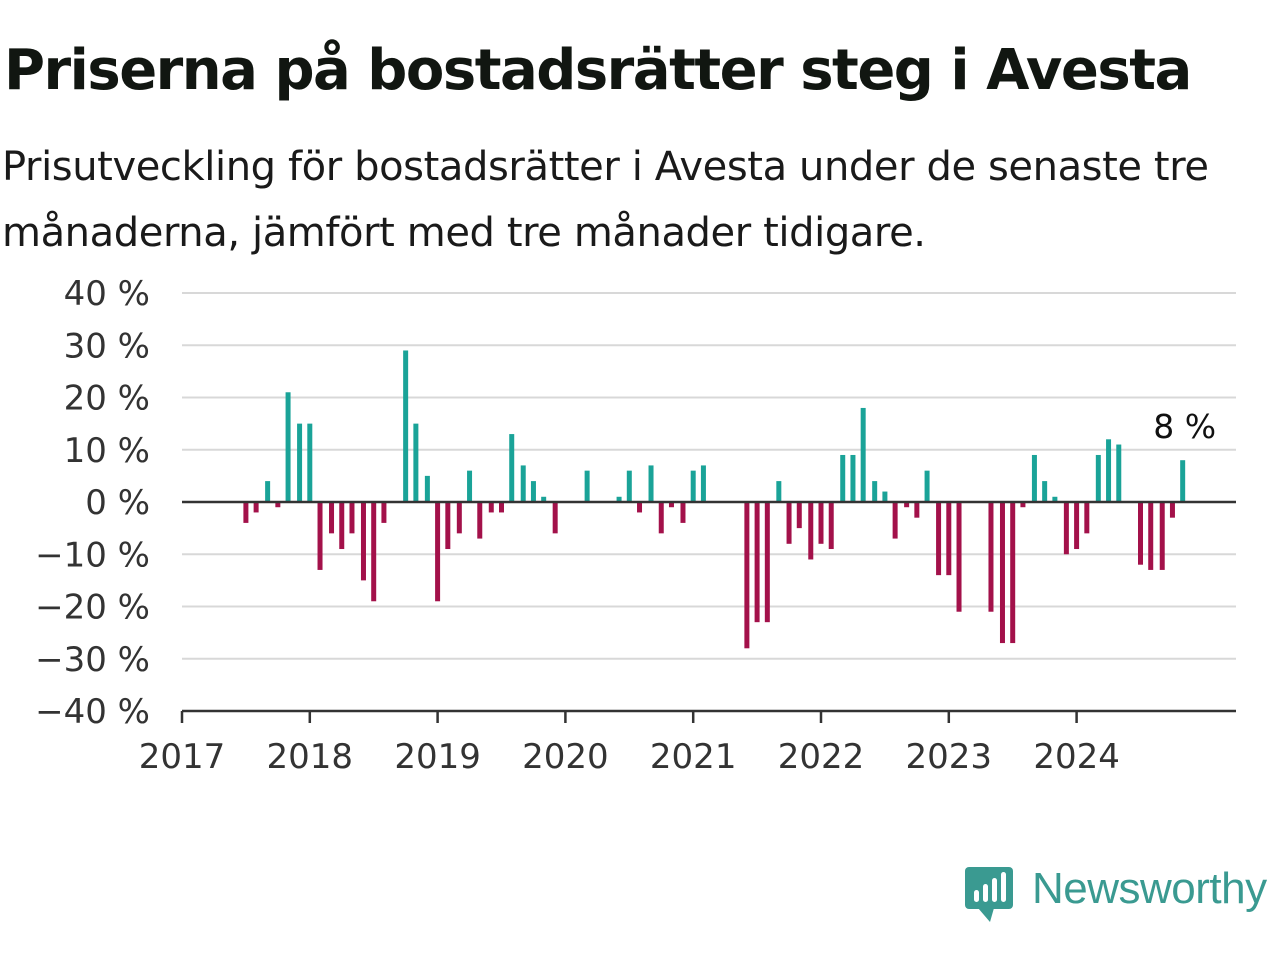 The height and width of the screenshot is (960, 1280). I want to click on y-tick-label: −30 %, so click(92, 660).